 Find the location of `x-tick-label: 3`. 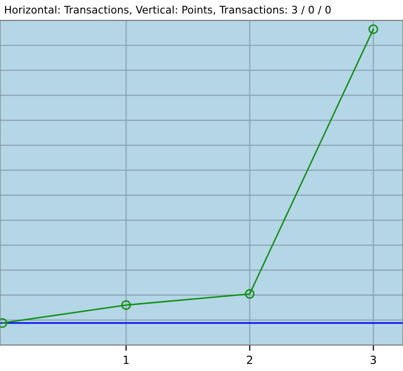

x-tick-label: 3 is located at coordinates (373, 360).